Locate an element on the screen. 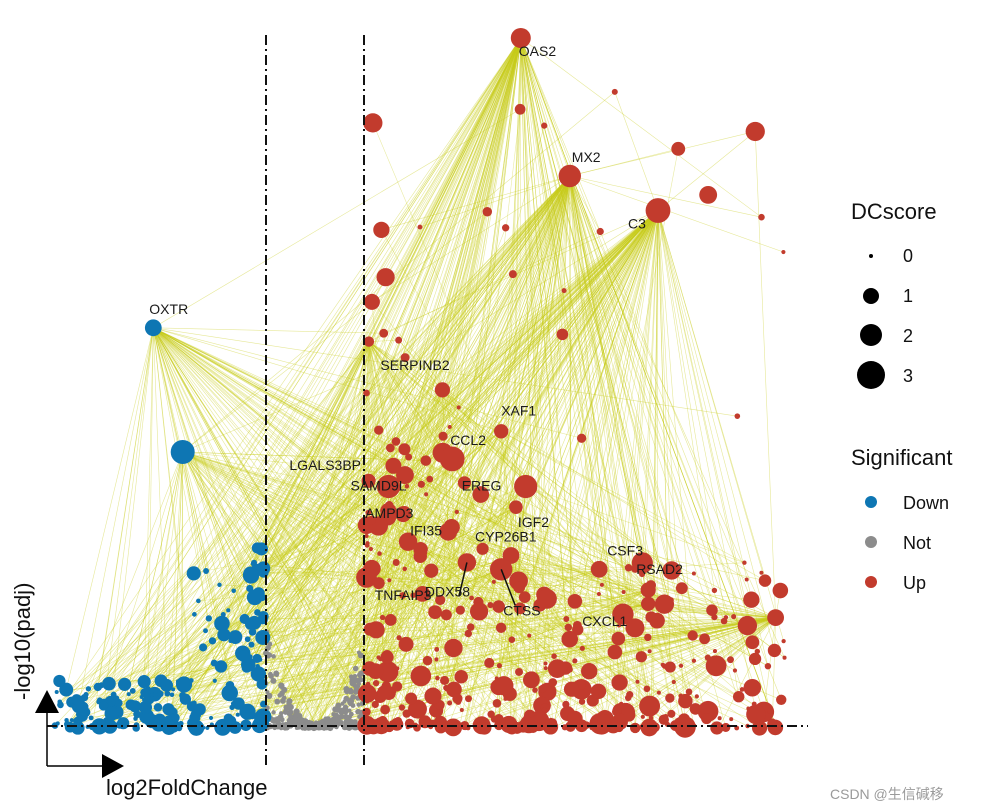 The image size is (982, 811). gene-label-ddx58: DDX58 is located at coordinates (447, 591).